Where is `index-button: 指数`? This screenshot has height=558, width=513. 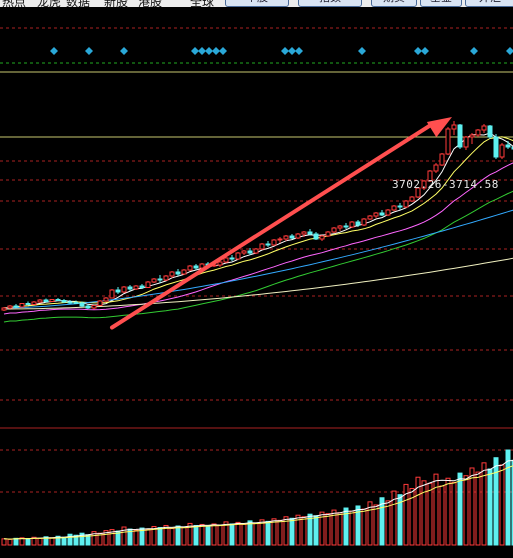 index-button: 指数 is located at coordinates (330, 3).